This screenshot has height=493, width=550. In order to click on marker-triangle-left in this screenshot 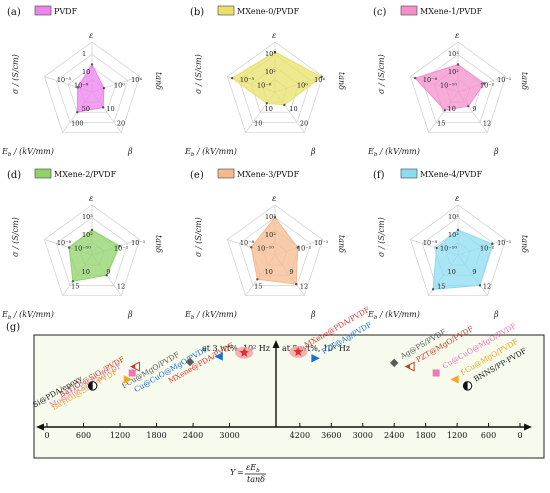, I will do `click(454, 379)`.